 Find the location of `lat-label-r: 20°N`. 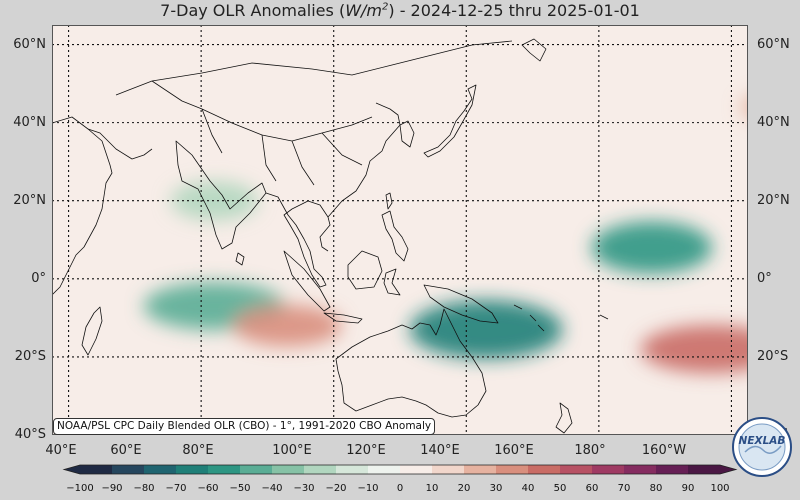

lat-label-r: 20°N is located at coordinates (773, 200).